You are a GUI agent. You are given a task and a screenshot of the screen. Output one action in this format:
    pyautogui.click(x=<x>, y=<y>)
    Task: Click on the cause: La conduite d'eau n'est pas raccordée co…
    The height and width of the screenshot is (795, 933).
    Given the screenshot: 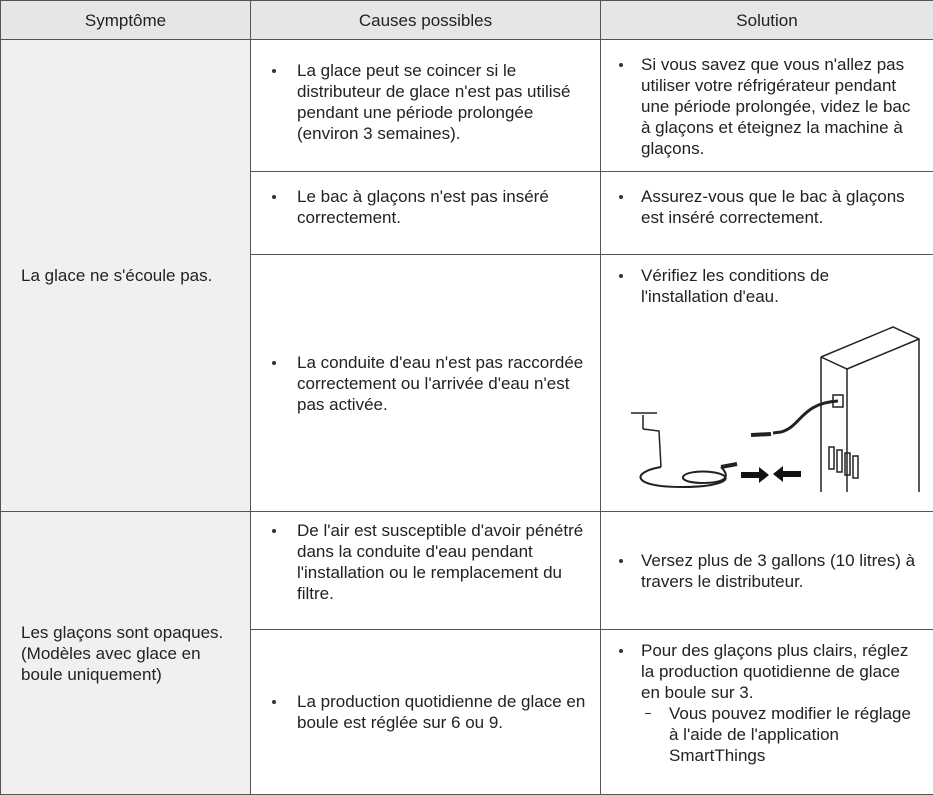 What is the action you would take?
    pyautogui.click(x=440, y=383)
    